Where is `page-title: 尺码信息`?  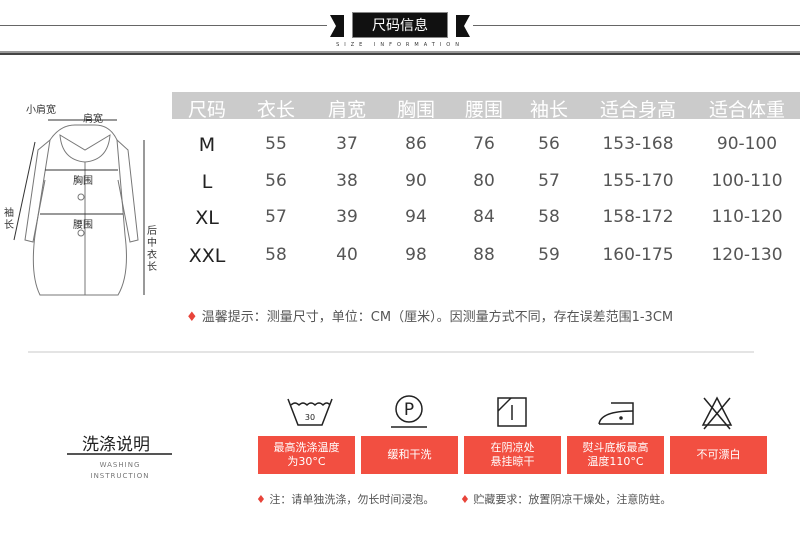 page-title: 尺码信息 is located at coordinates (400, 25).